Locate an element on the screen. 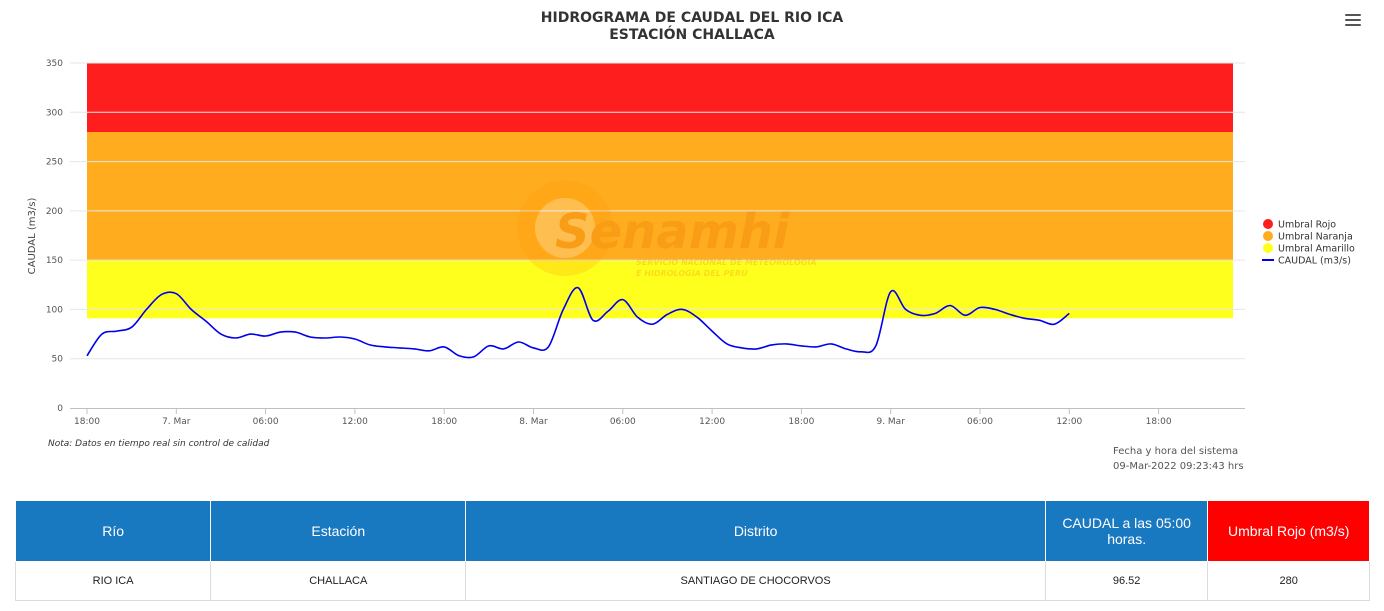 This screenshot has width=1384, height=611. hamburger-menu-icon is located at coordinates (1353, 21).